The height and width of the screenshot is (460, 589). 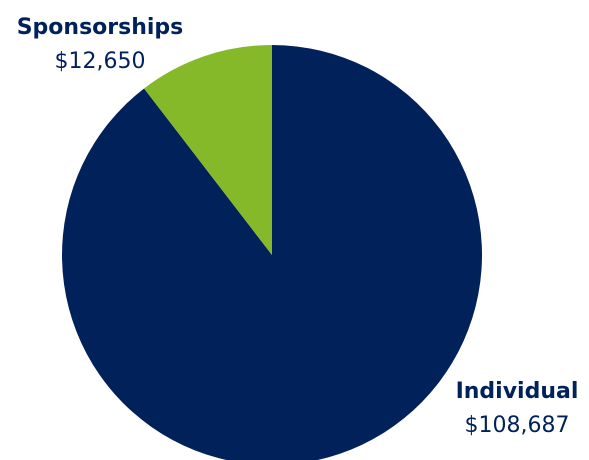 I want to click on pie-slice-sponsorships, so click(x=208, y=150).